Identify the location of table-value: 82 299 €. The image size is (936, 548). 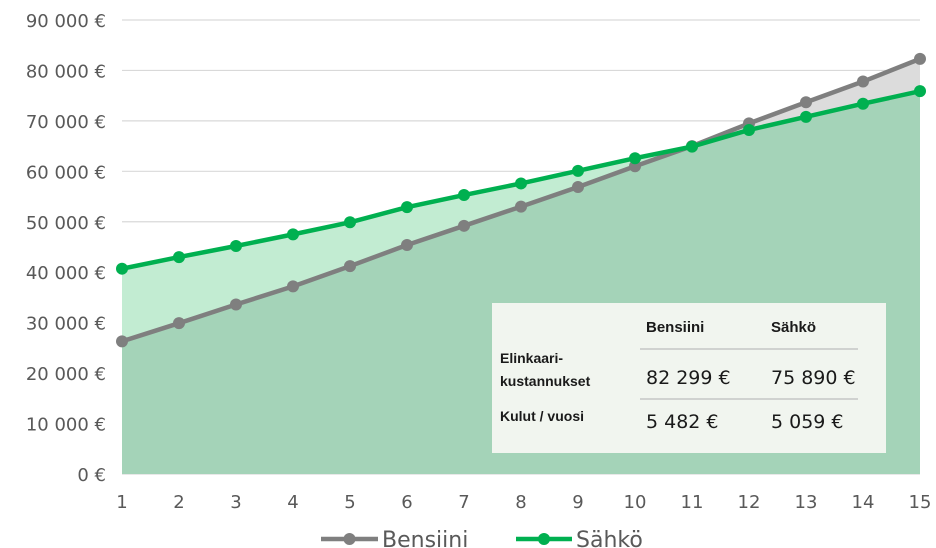
(688, 378).